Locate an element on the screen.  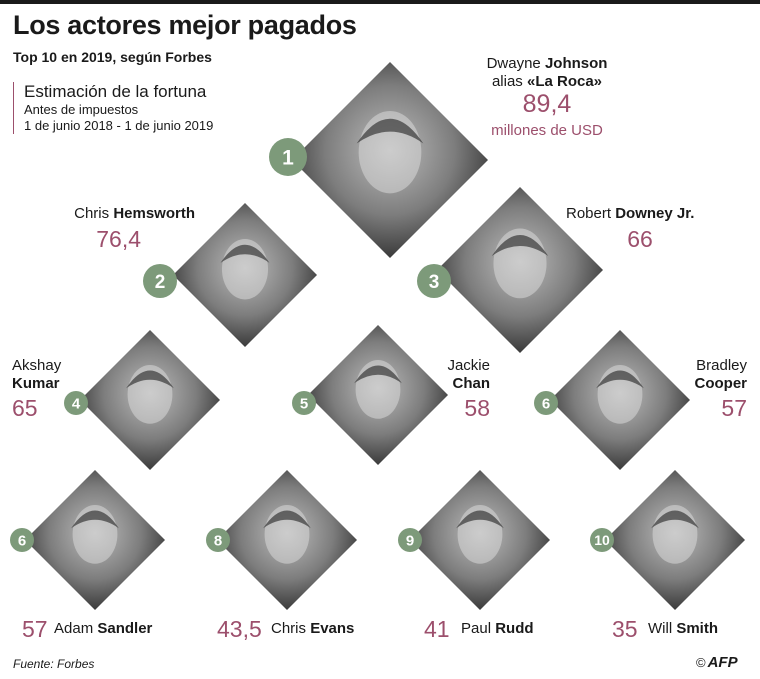
top-rule is located at coordinates (380, 2).